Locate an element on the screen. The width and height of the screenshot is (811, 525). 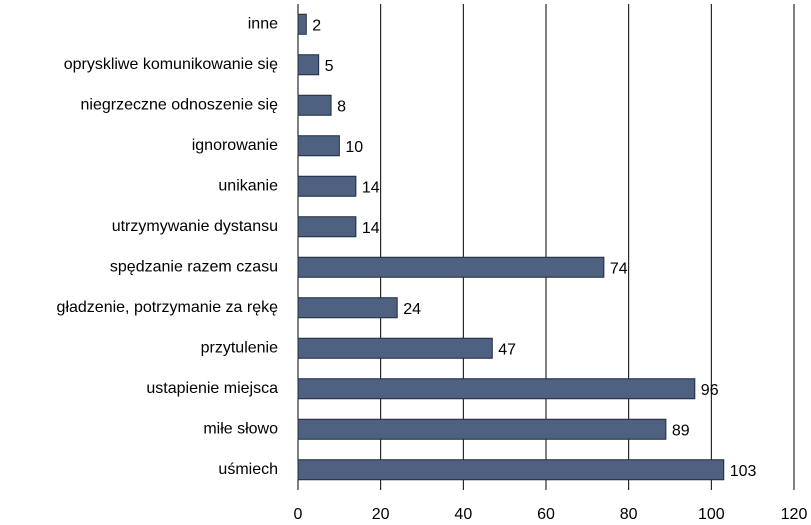
data-label: 74 is located at coordinates (619, 268).